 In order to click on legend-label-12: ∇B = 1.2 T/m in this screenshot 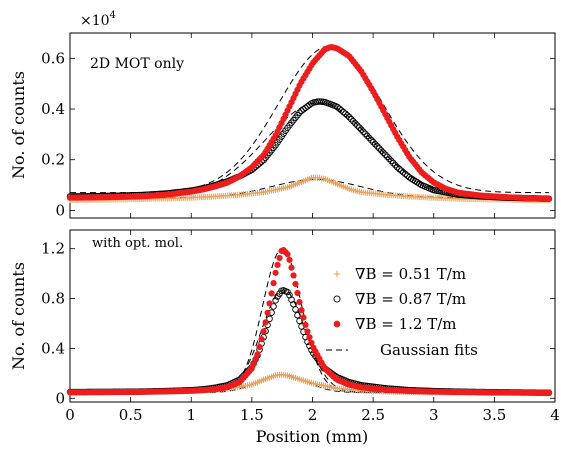, I will do `click(406, 324)`.